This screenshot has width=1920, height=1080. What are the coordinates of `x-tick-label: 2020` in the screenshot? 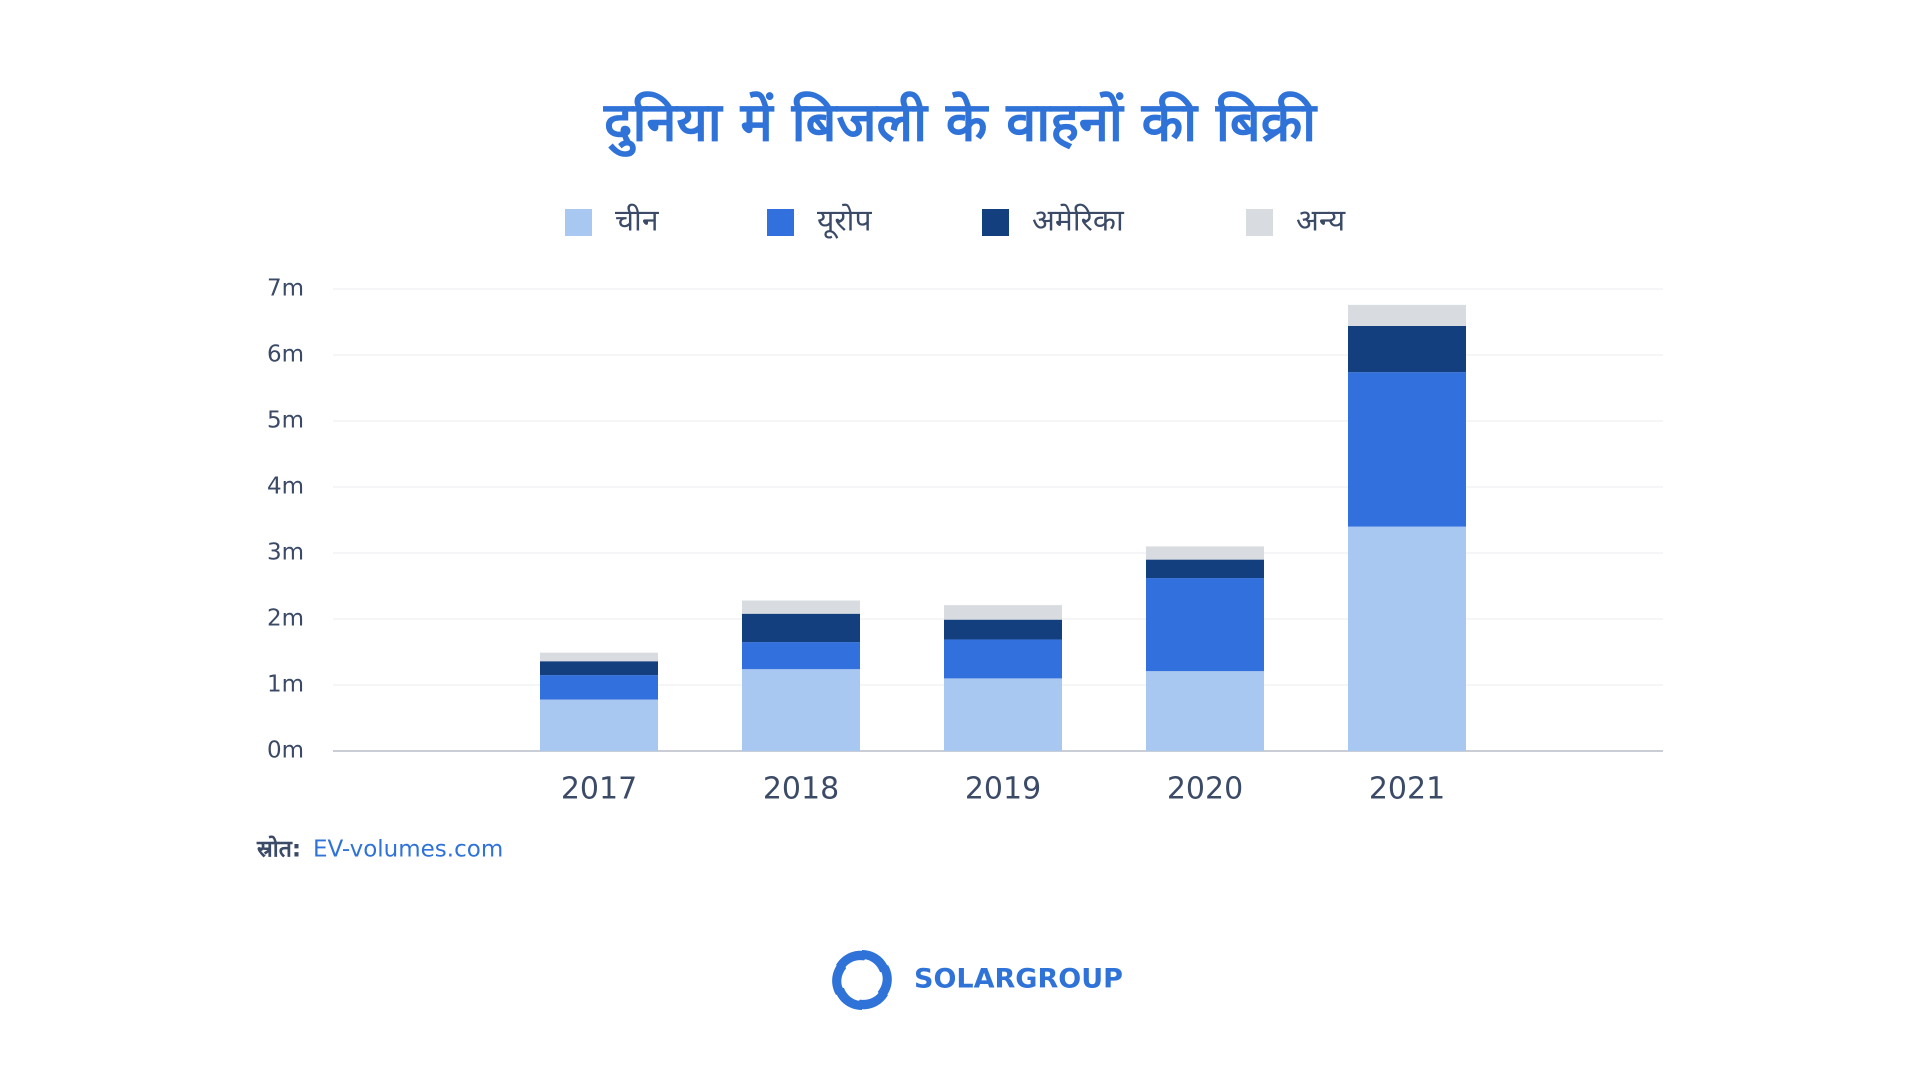 It's located at (1205, 789).